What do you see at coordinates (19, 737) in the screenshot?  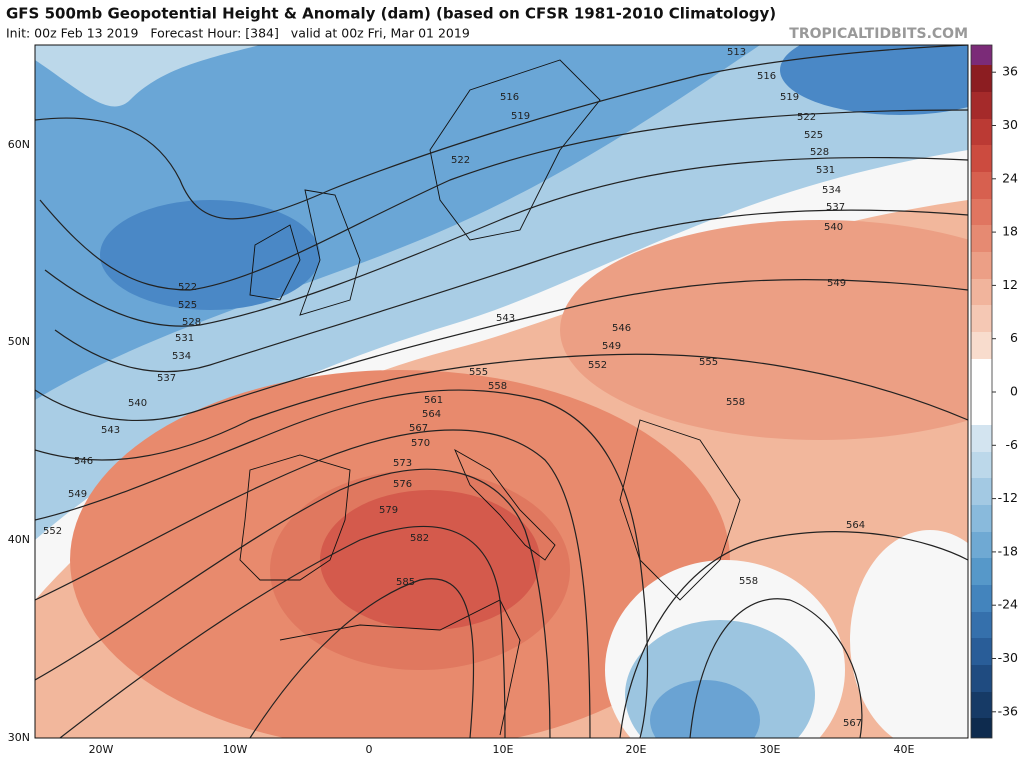 I see `lat-label: 30N` at bounding box center [19, 737].